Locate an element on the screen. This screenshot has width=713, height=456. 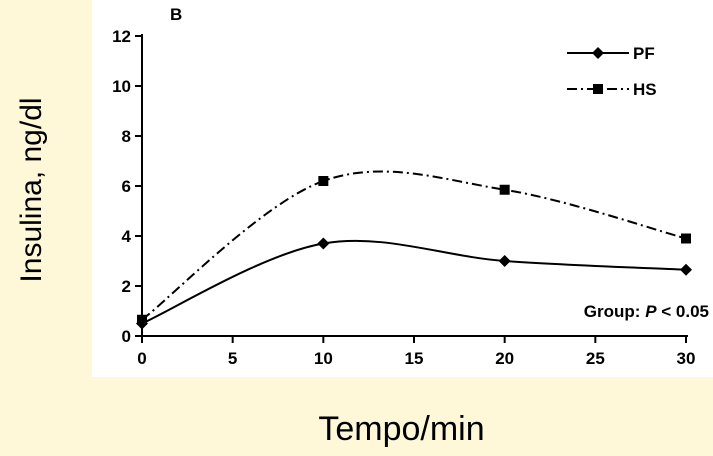
y-tick-label: 10 is located at coordinates (121, 86).